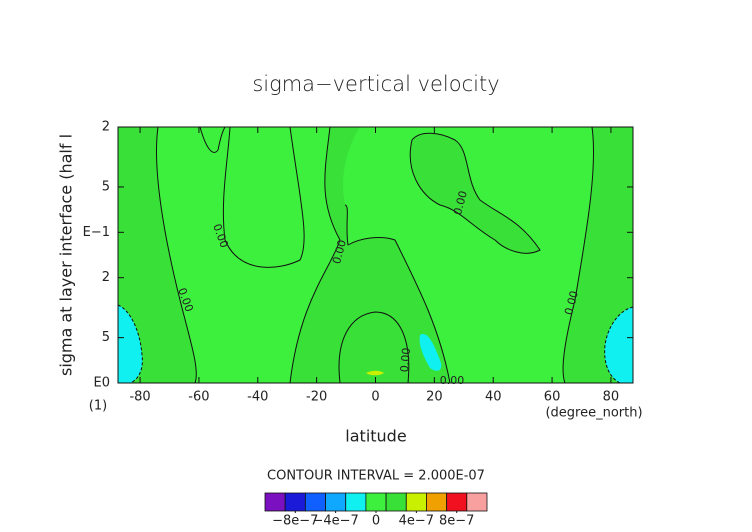 This screenshot has width=752, height=532. I want to click on x-tick-label: 60, so click(552, 397).